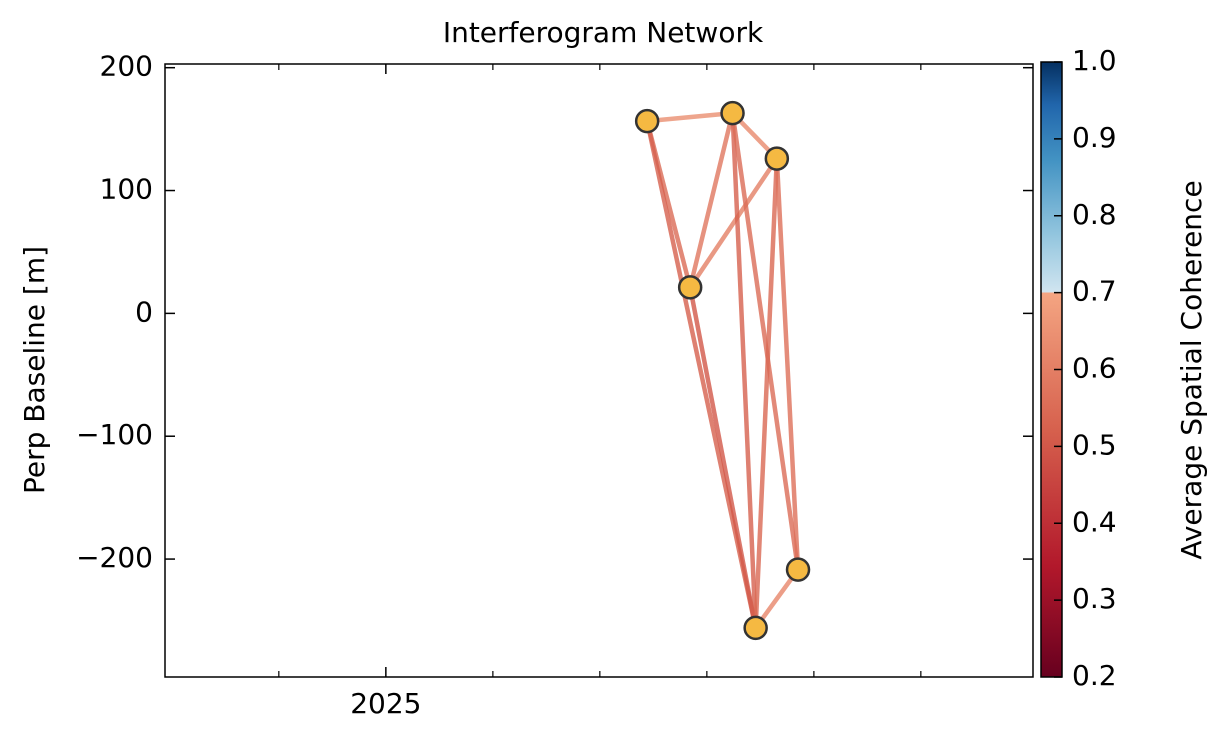  What do you see at coordinates (1094, 675) in the screenshot?
I see `colorbar-tick-label: 0.2` at bounding box center [1094, 675].